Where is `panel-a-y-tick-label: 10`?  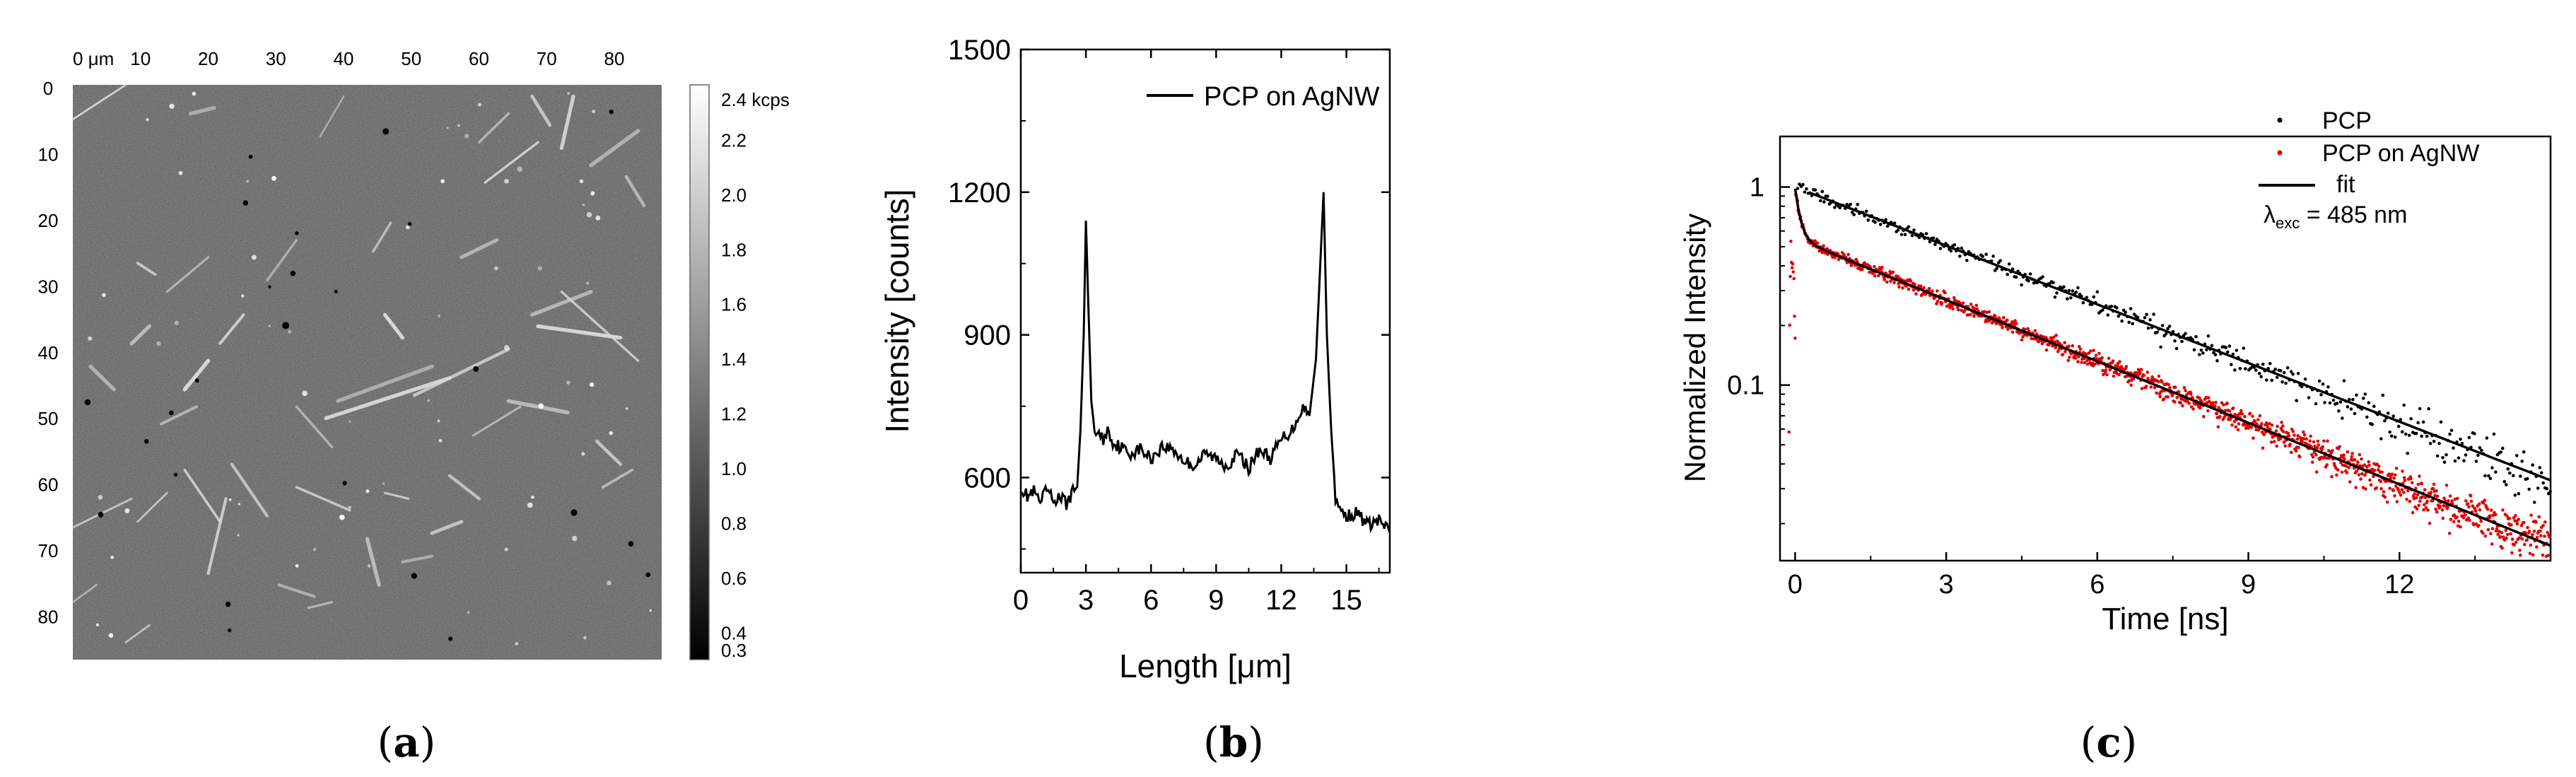 panel-a-y-tick-label: 10 is located at coordinates (48, 154).